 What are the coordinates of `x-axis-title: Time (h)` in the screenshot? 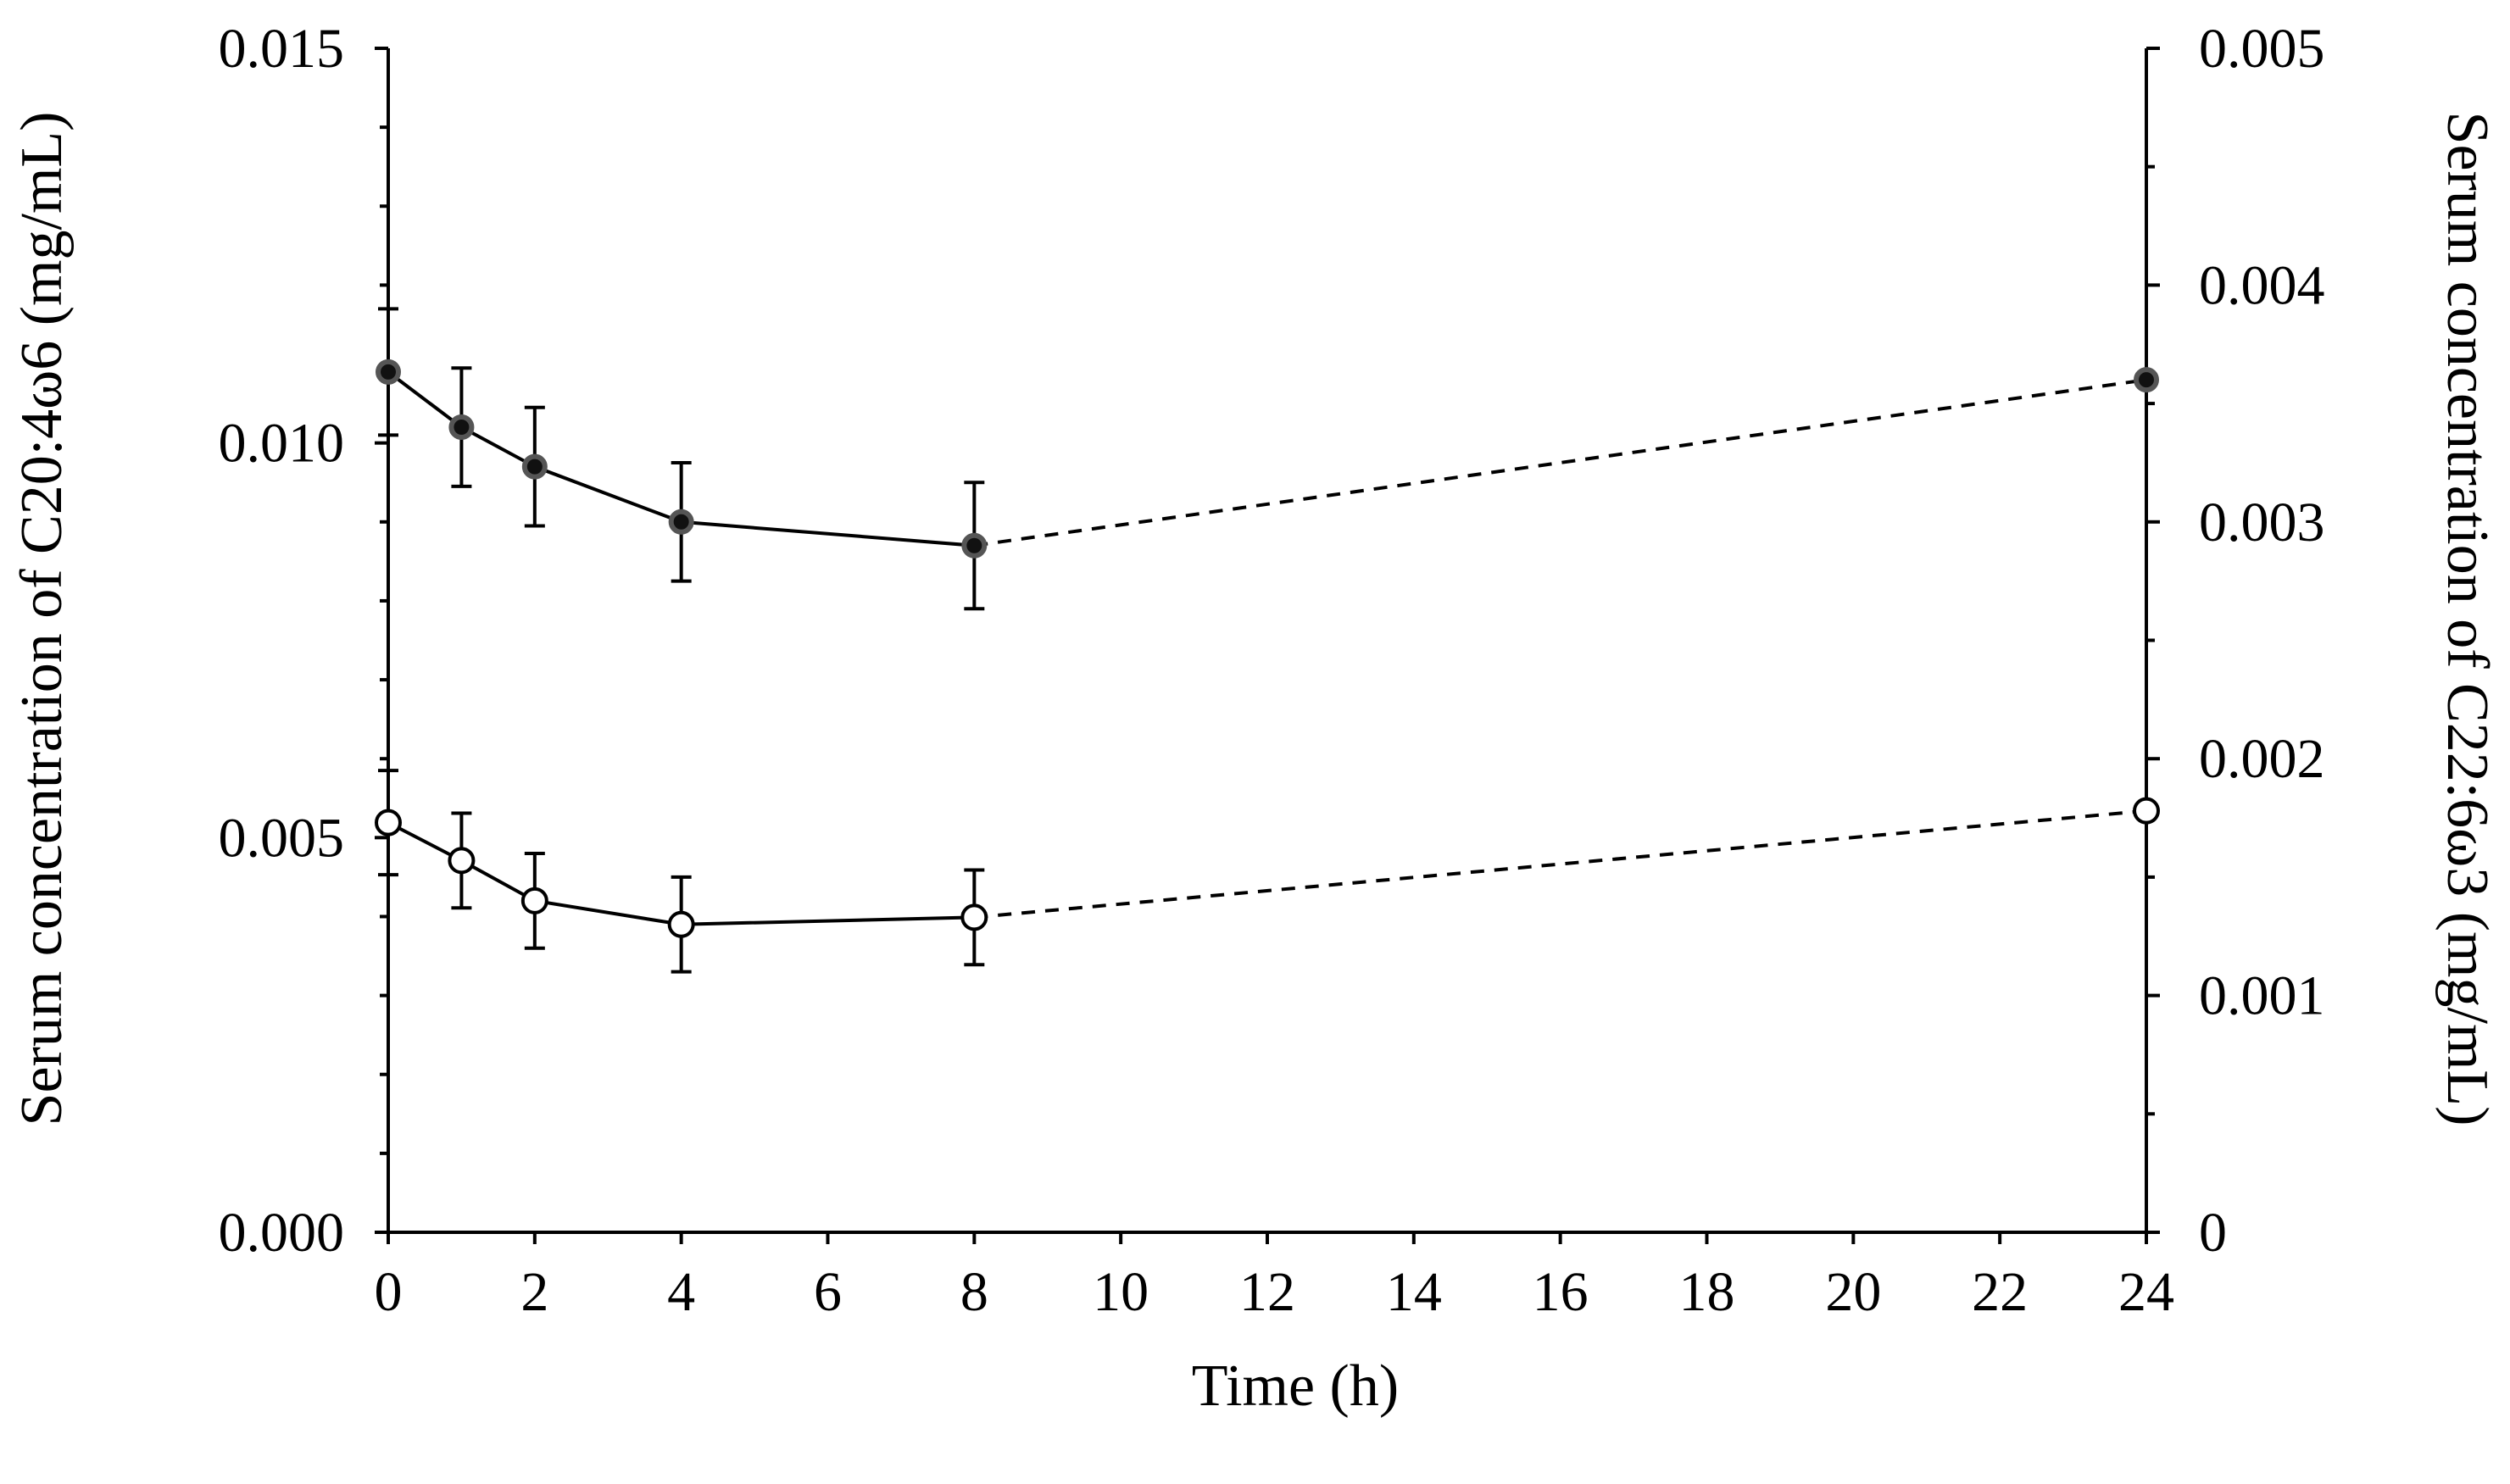 It's located at (1295, 1386).